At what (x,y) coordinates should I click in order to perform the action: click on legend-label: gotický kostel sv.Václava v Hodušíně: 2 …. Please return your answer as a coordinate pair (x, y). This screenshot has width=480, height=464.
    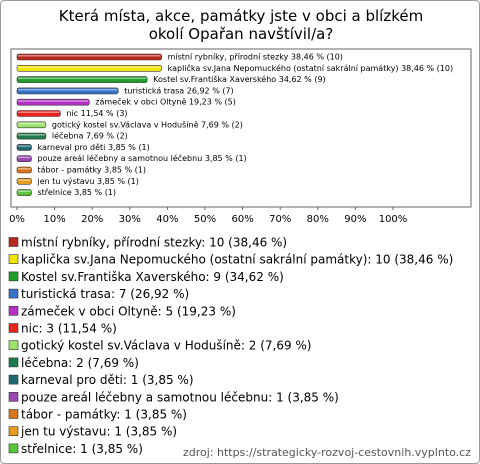
    Looking at the image, I should click on (166, 346).